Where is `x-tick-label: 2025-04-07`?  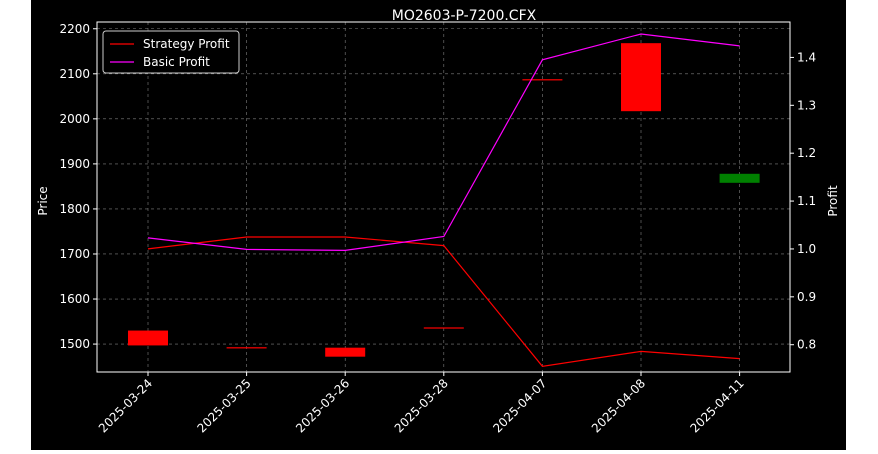 x-tick-label: 2025-04-07 is located at coordinates (519, 405).